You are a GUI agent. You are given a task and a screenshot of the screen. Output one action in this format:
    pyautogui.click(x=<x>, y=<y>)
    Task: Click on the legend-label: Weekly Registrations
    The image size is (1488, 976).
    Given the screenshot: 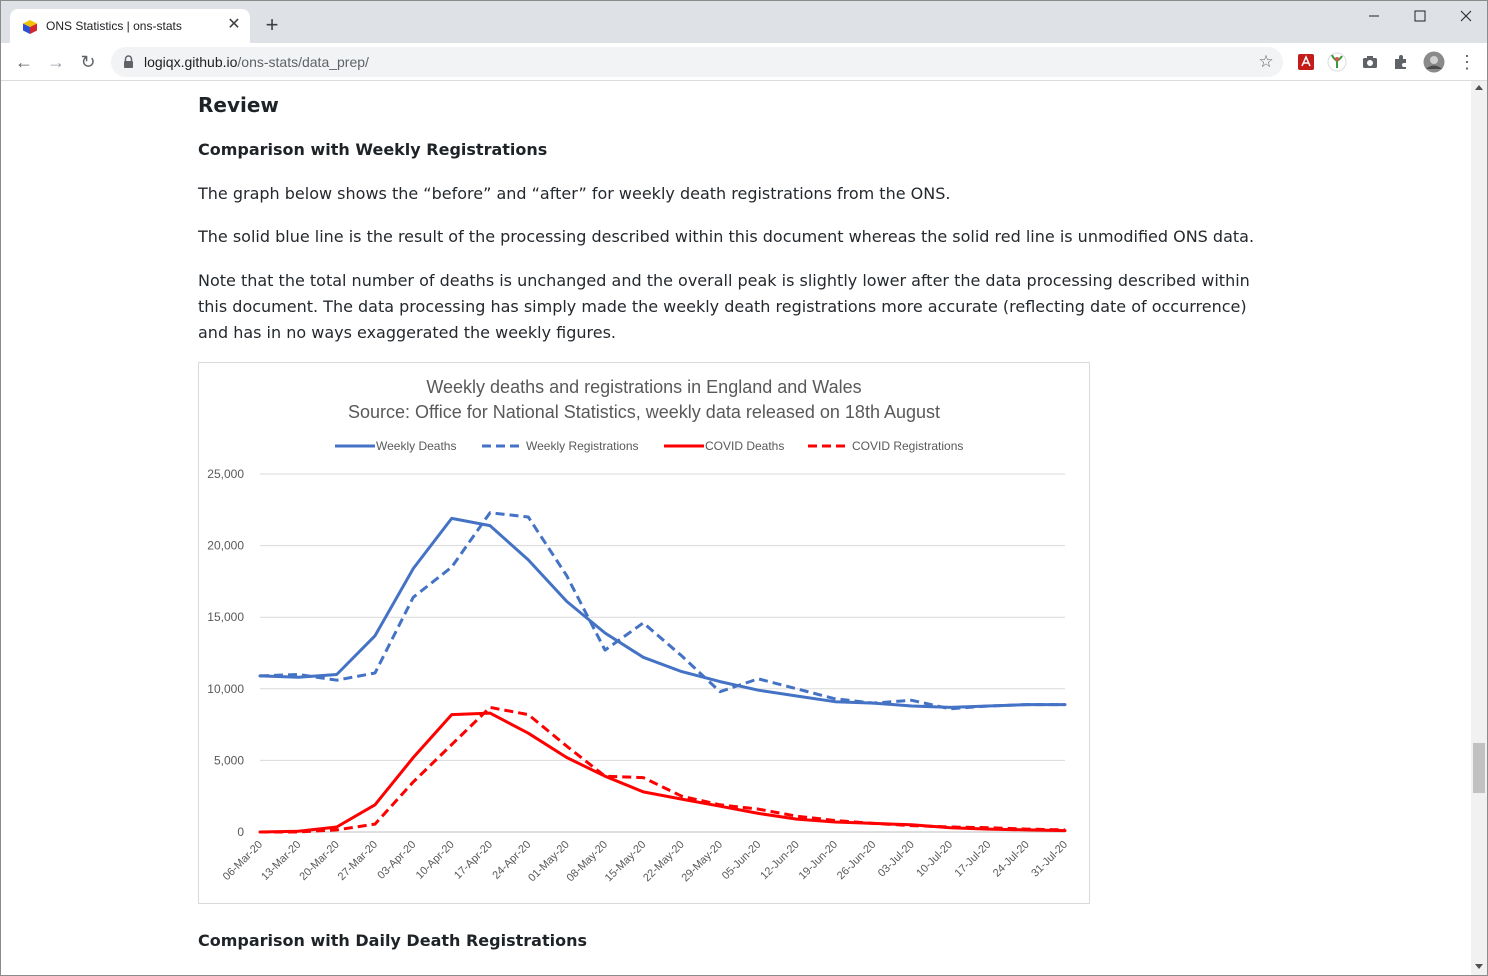 What is the action you would take?
    pyautogui.click(x=582, y=446)
    